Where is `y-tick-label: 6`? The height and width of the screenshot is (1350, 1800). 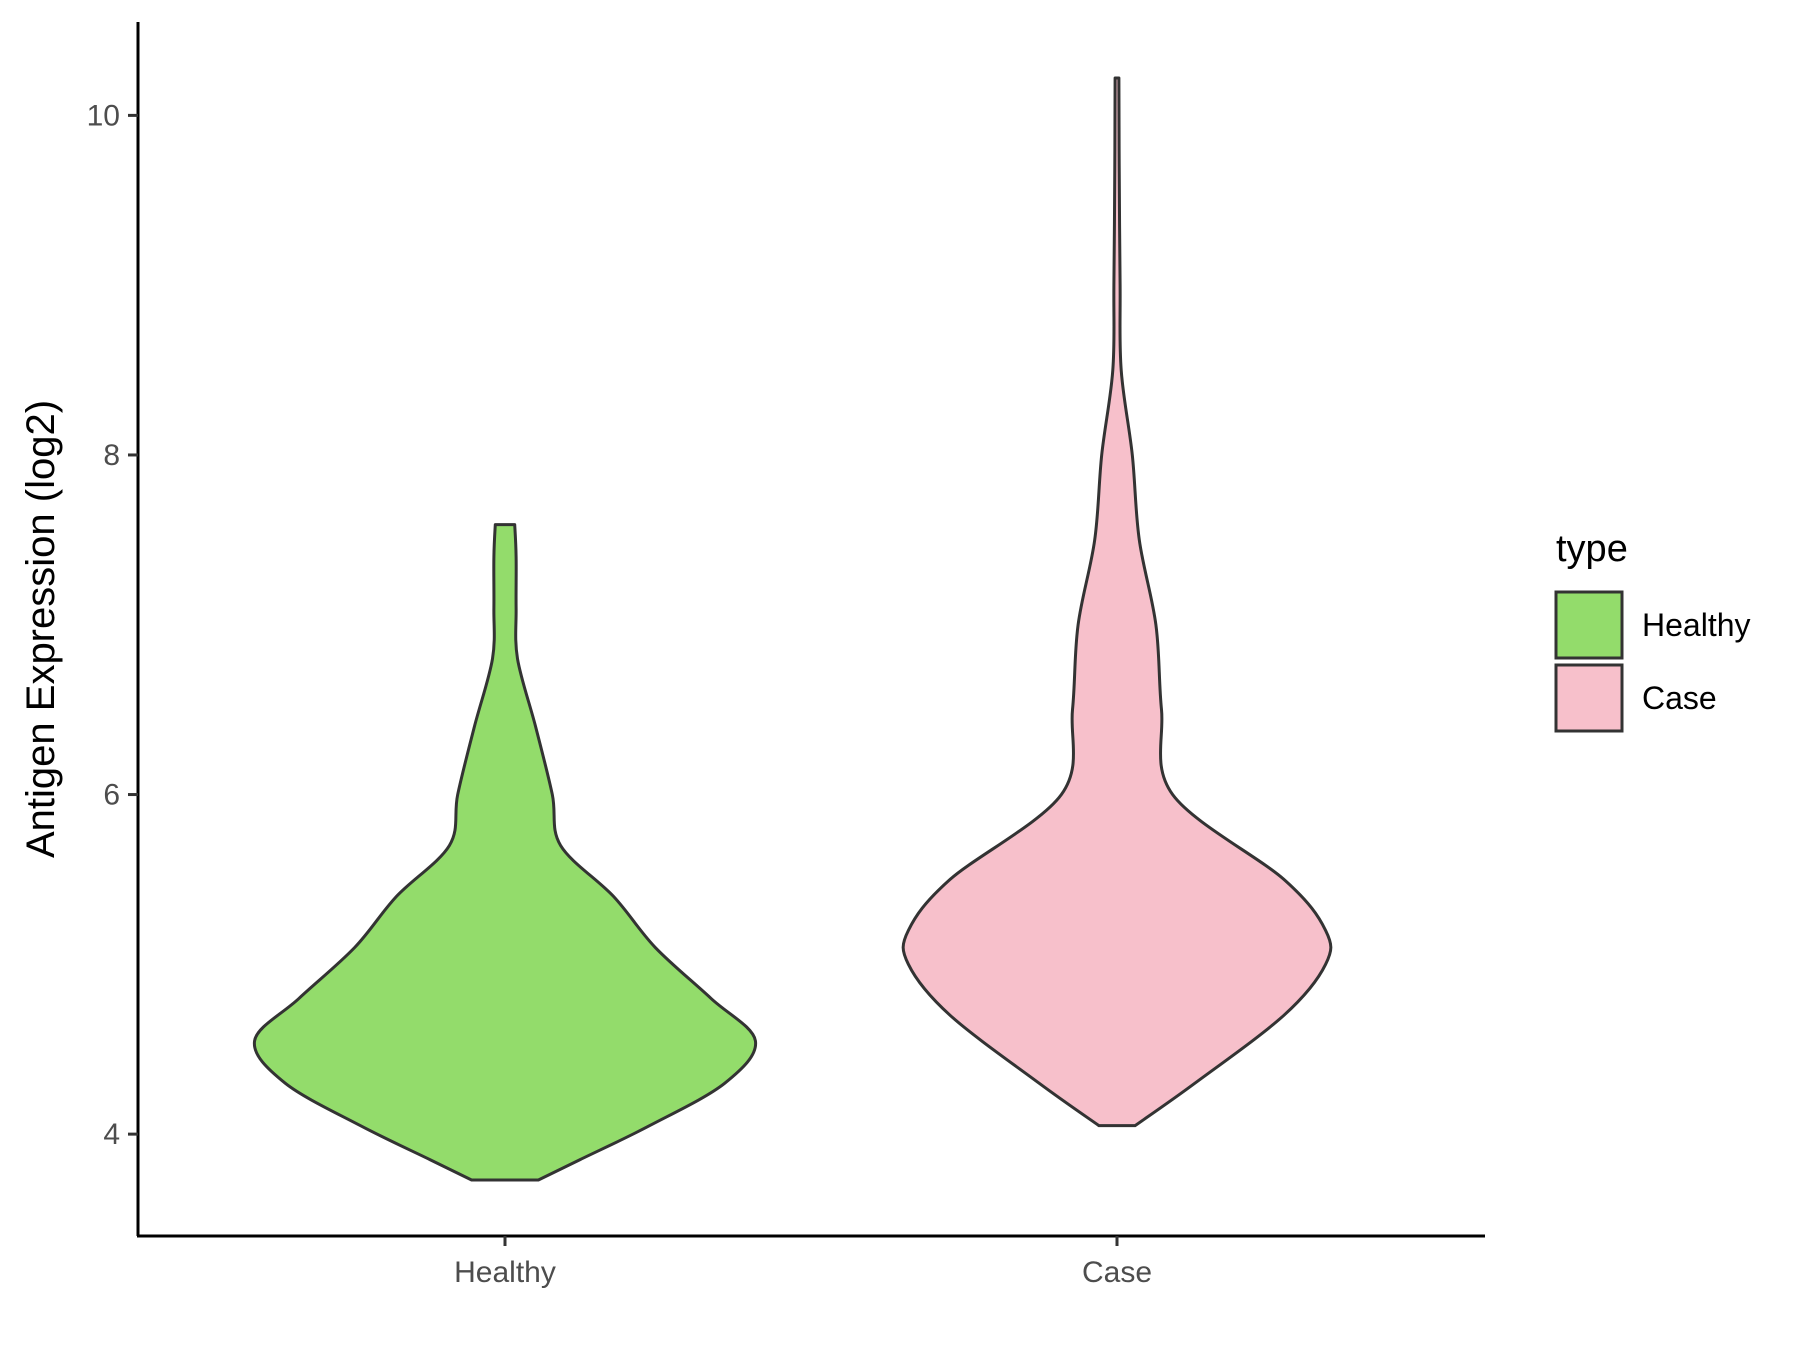 y-tick-label: 6 is located at coordinates (111, 795).